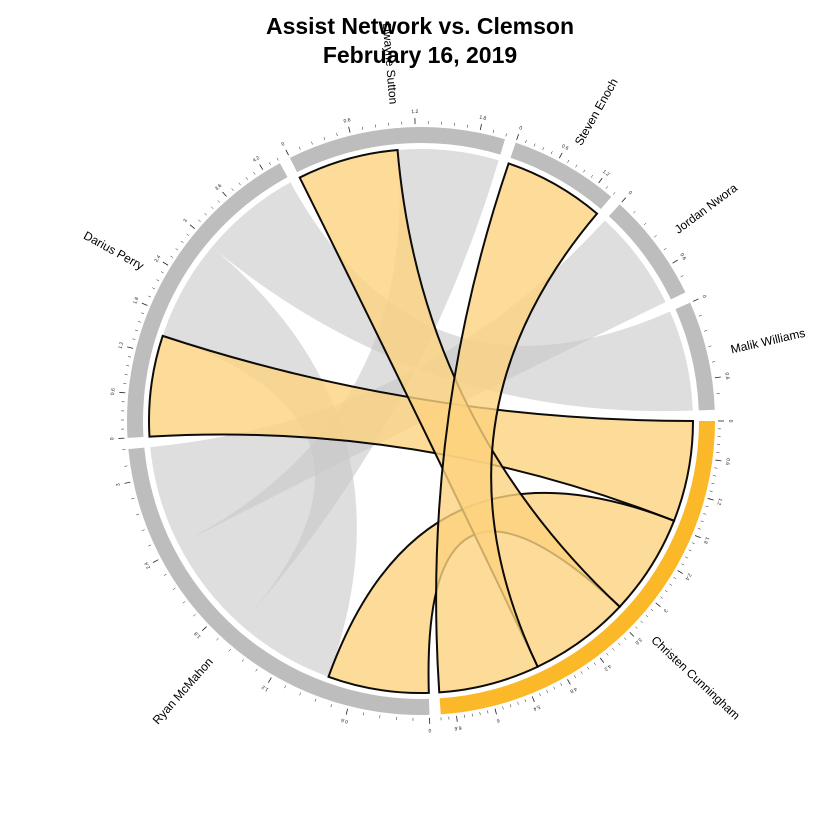  What do you see at coordinates (561, 176) in the screenshot?
I see `sector-steven-enoch` at bounding box center [561, 176].